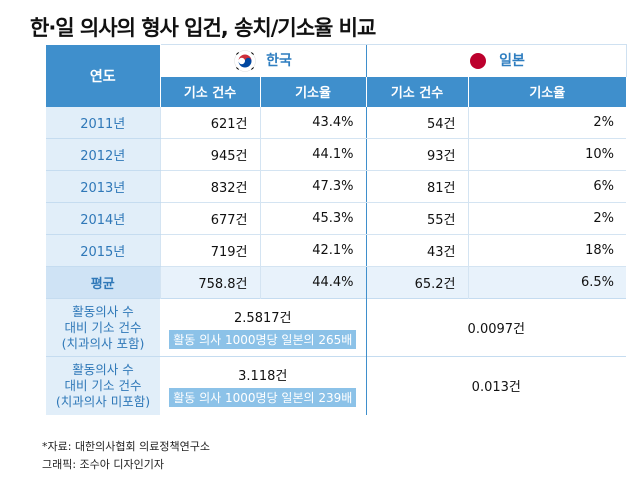 The image size is (640, 477). Describe the element at coordinates (263, 60) in the screenshot. I see `korea-header: 한국` at that location.